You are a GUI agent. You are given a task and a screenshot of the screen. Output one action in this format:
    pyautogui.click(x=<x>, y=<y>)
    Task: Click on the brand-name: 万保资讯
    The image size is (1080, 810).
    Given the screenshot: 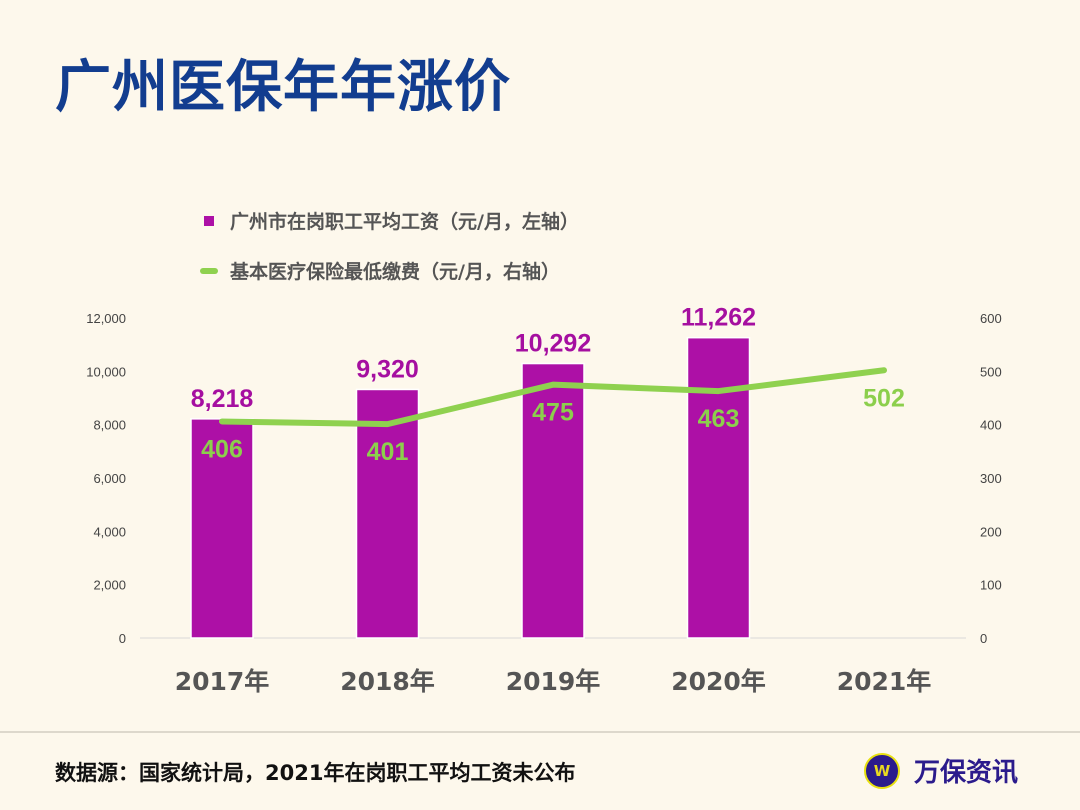 What is the action you would take?
    pyautogui.click(x=966, y=773)
    